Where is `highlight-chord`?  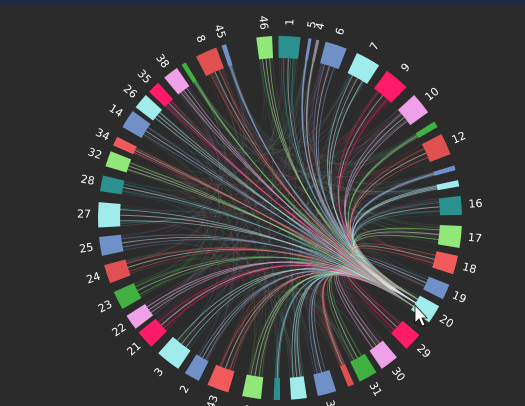 highlight-chord is located at coordinates (267, 258).